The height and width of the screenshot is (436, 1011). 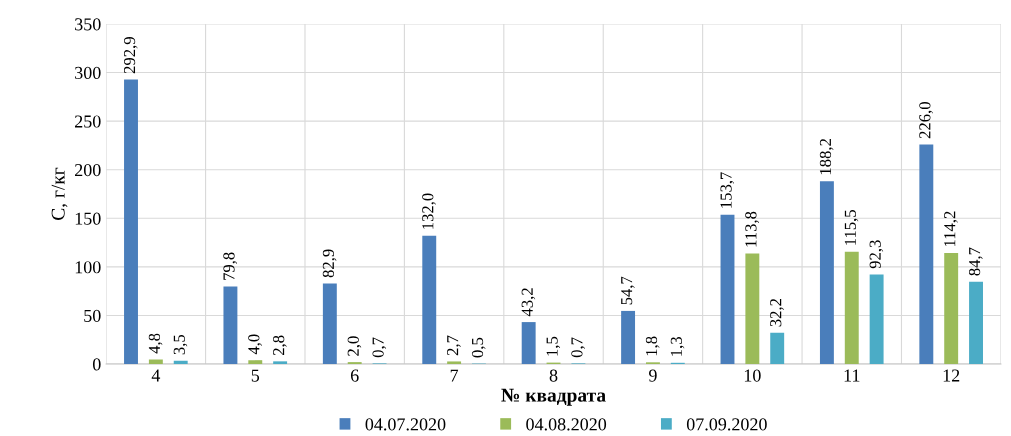 What do you see at coordinates (405, 424) in the screenshot?
I see `legend-label: 04.07.2020` at bounding box center [405, 424].